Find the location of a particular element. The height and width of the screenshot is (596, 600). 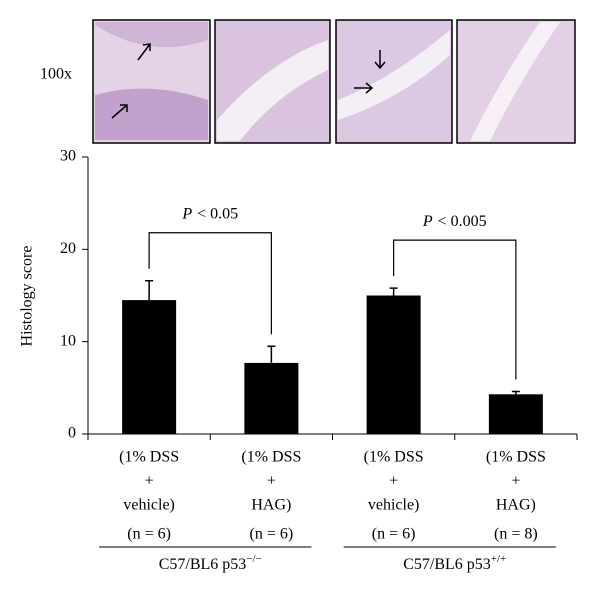

group-superscript: +/+ is located at coordinates (498, 559).